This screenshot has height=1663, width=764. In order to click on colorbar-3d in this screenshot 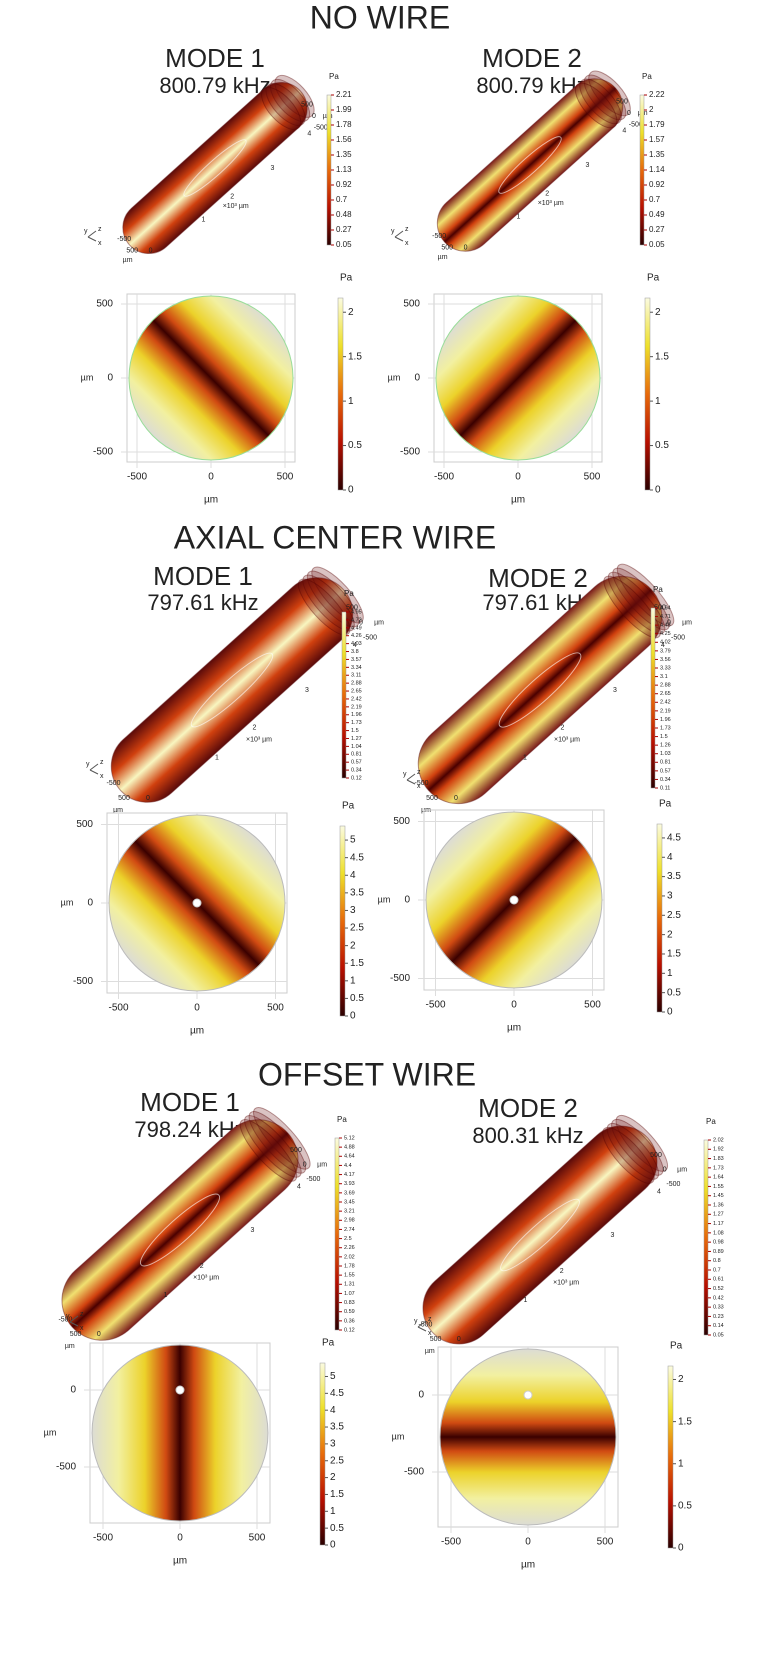, I will do `click(706, 1237)`.